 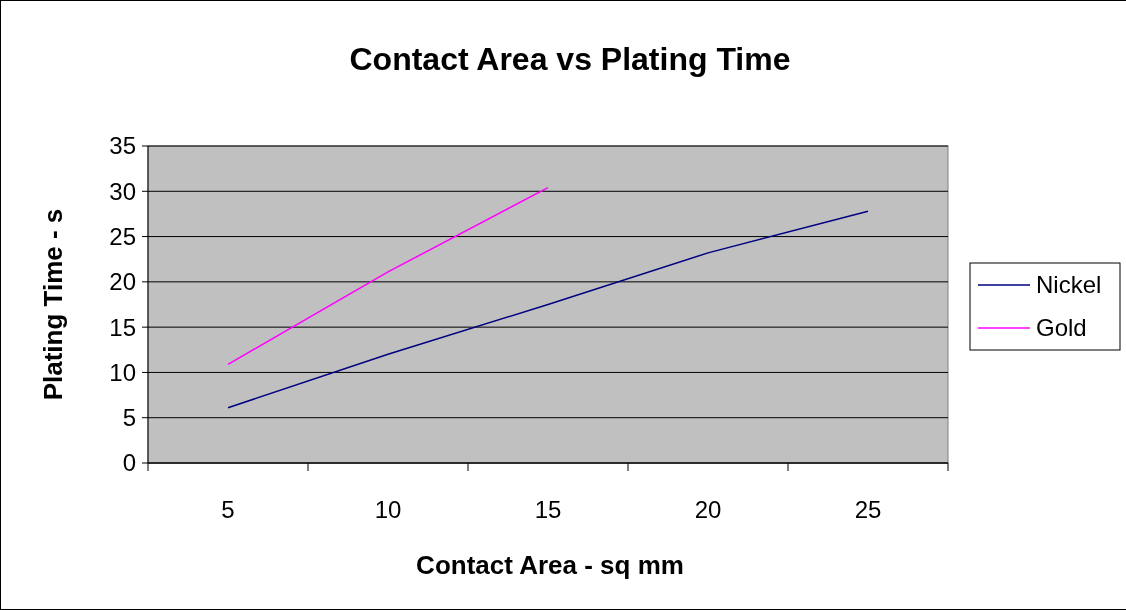 What do you see at coordinates (548, 509) in the screenshot?
I see `x-tick-label: 15` at bounding box center [548, 509].